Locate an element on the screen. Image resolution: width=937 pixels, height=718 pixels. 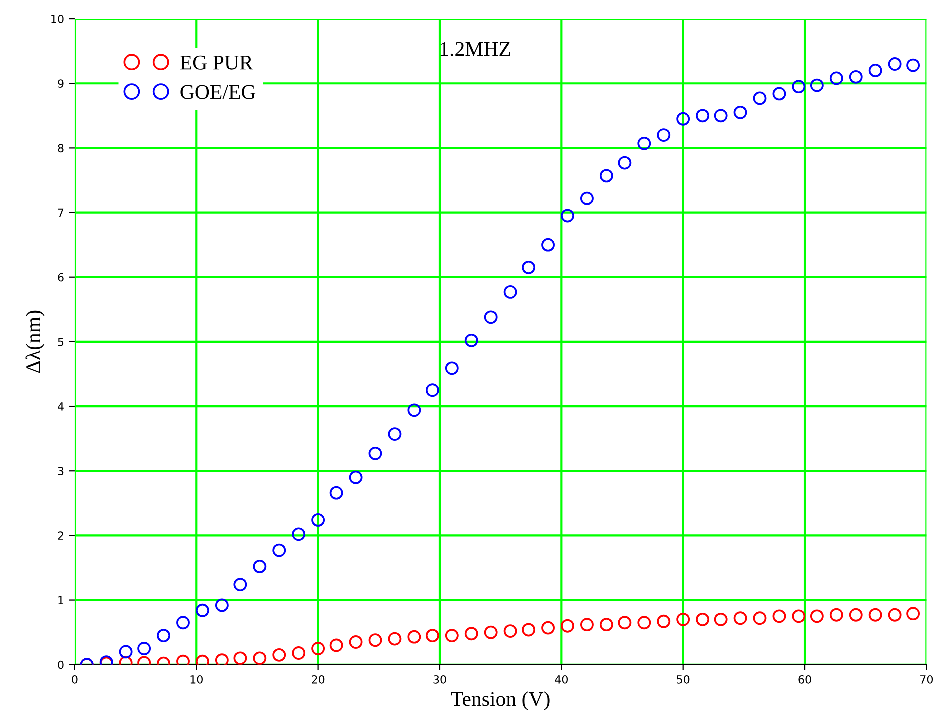
x-tick-label: 10 is located at coordinates (196, 679).